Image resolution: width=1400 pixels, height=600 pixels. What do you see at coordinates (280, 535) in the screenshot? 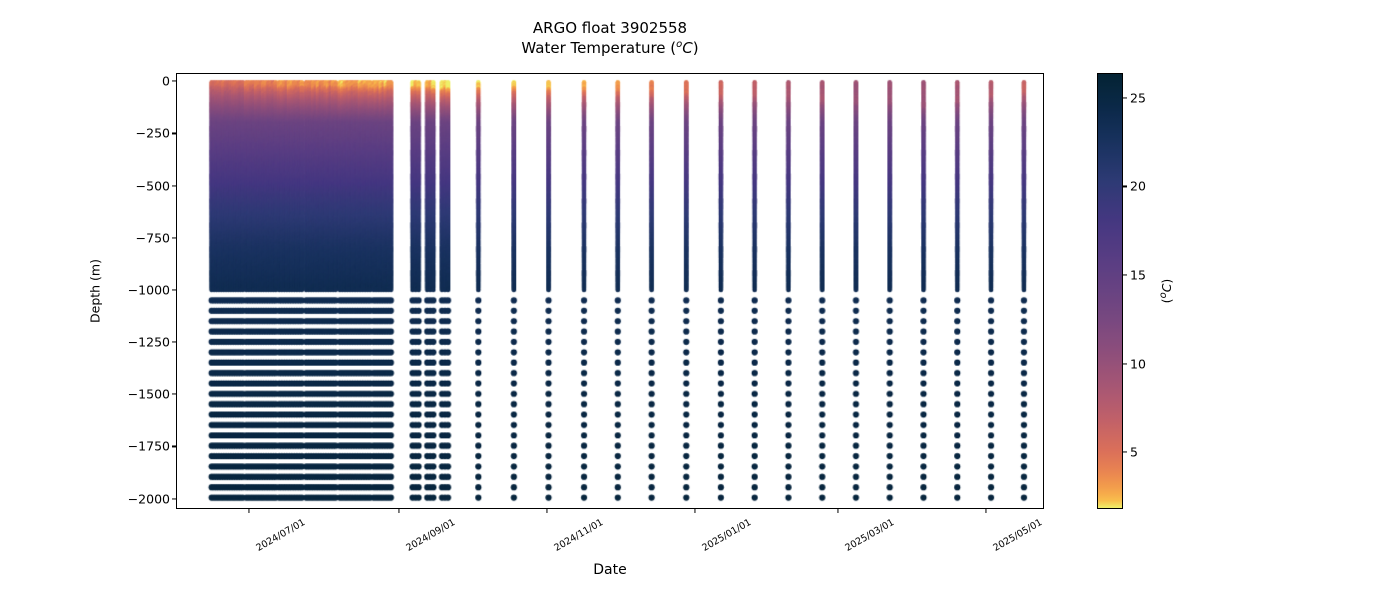
I see `x-tick-label: 2024/07/01` at bounding box center [280, 535].